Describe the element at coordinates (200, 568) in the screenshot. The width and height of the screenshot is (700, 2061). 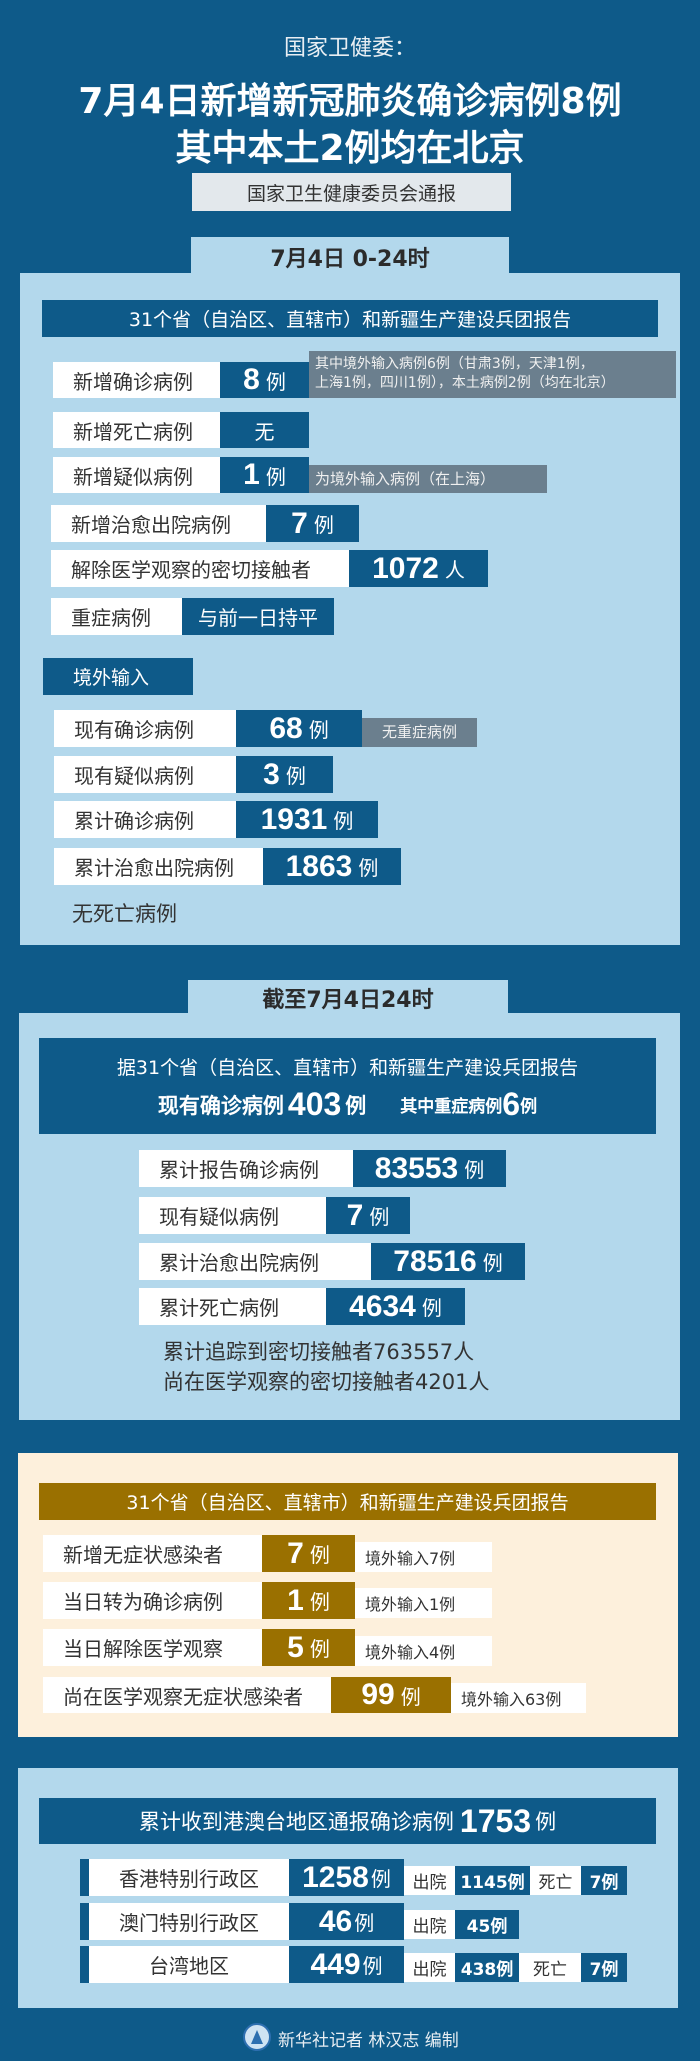
I see `row-label: 解除医学观察的密切接触者` at that location.